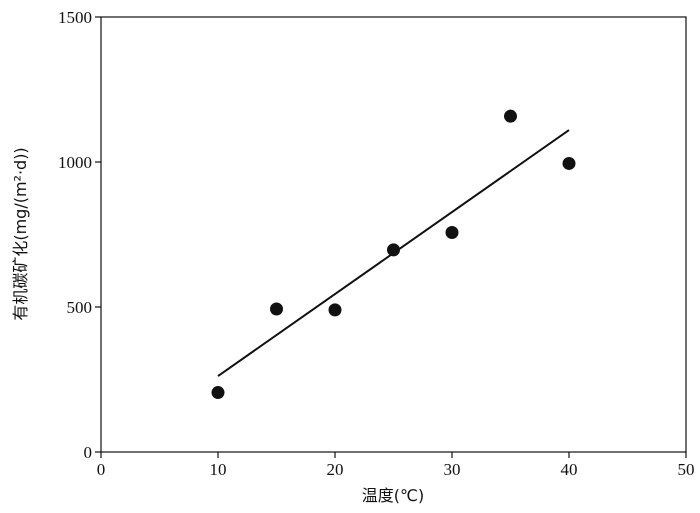  I want to click on x-tick-label: 50, so click(686, 469).